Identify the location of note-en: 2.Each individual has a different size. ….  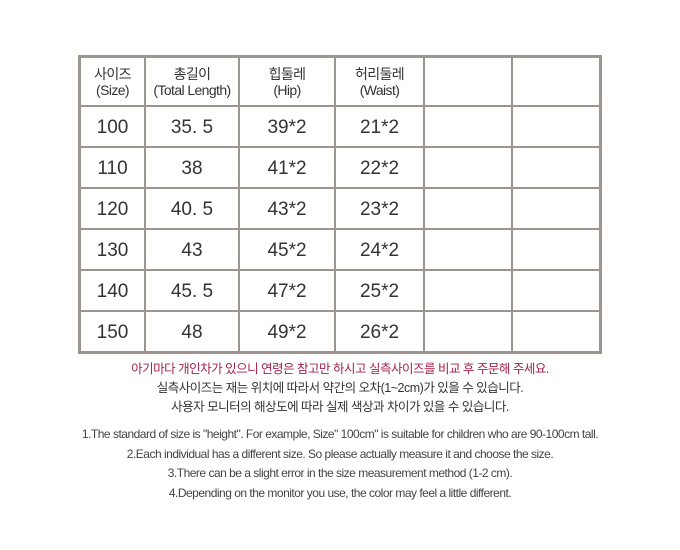
(340, 453).